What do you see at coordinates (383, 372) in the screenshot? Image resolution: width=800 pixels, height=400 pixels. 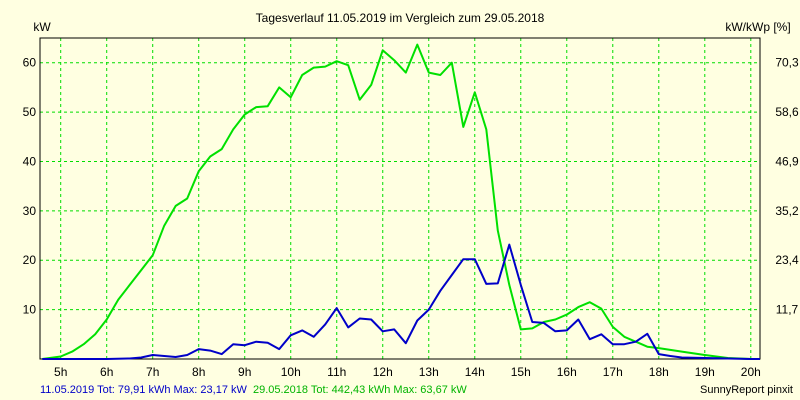 I see `x-tick-label: 12h` at bounding box center [383, 372].